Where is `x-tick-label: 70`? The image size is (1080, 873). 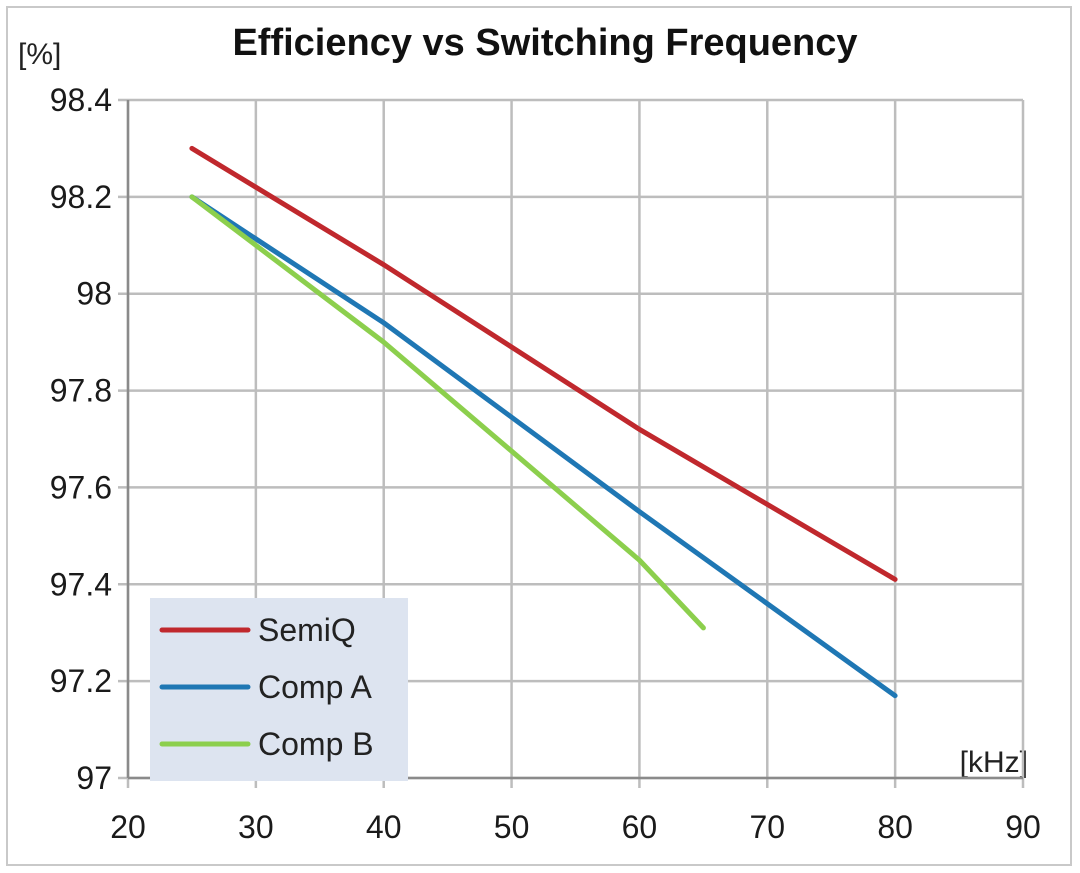 x-tick-label: 70 is located at coordinates (767, 827).